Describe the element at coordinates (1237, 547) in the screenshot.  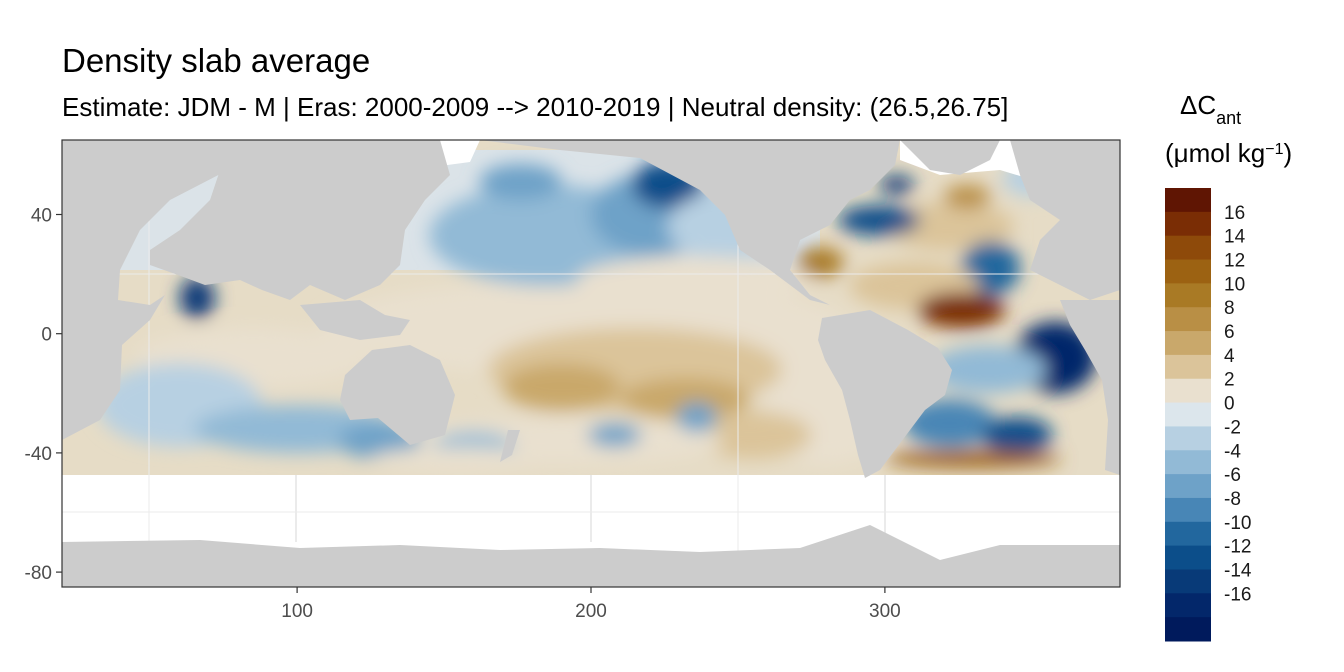
I see `legend-tick-label: -12` at that location.